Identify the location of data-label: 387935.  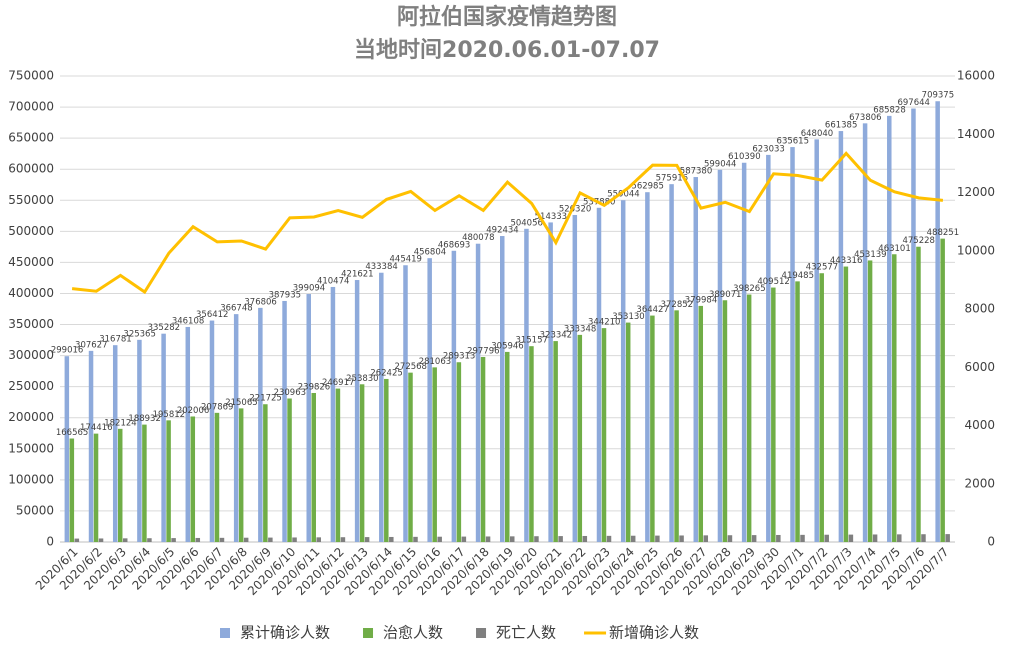
(285, 295).